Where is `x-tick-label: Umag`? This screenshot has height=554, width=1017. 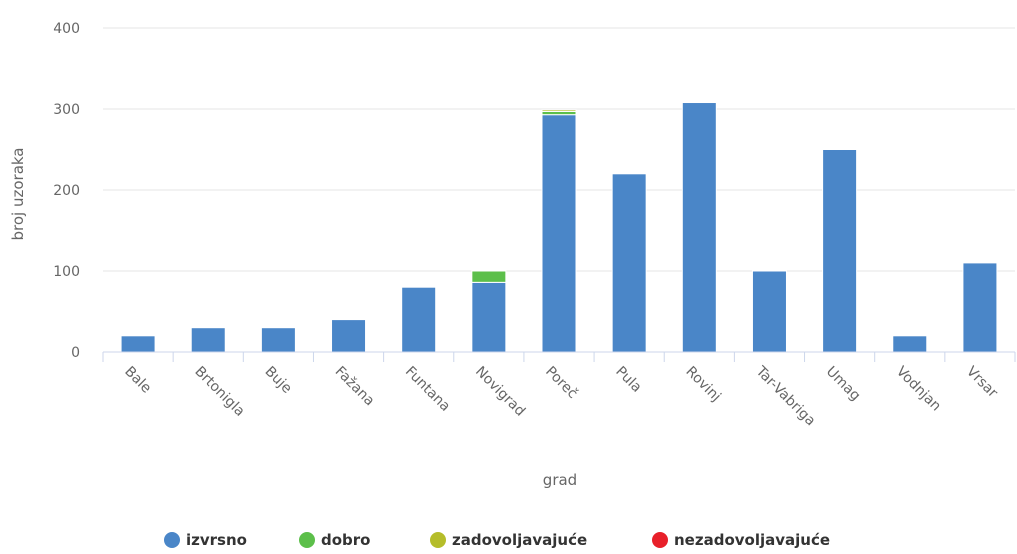
x-tick-label: Umag is located at coordinates (843, 384).